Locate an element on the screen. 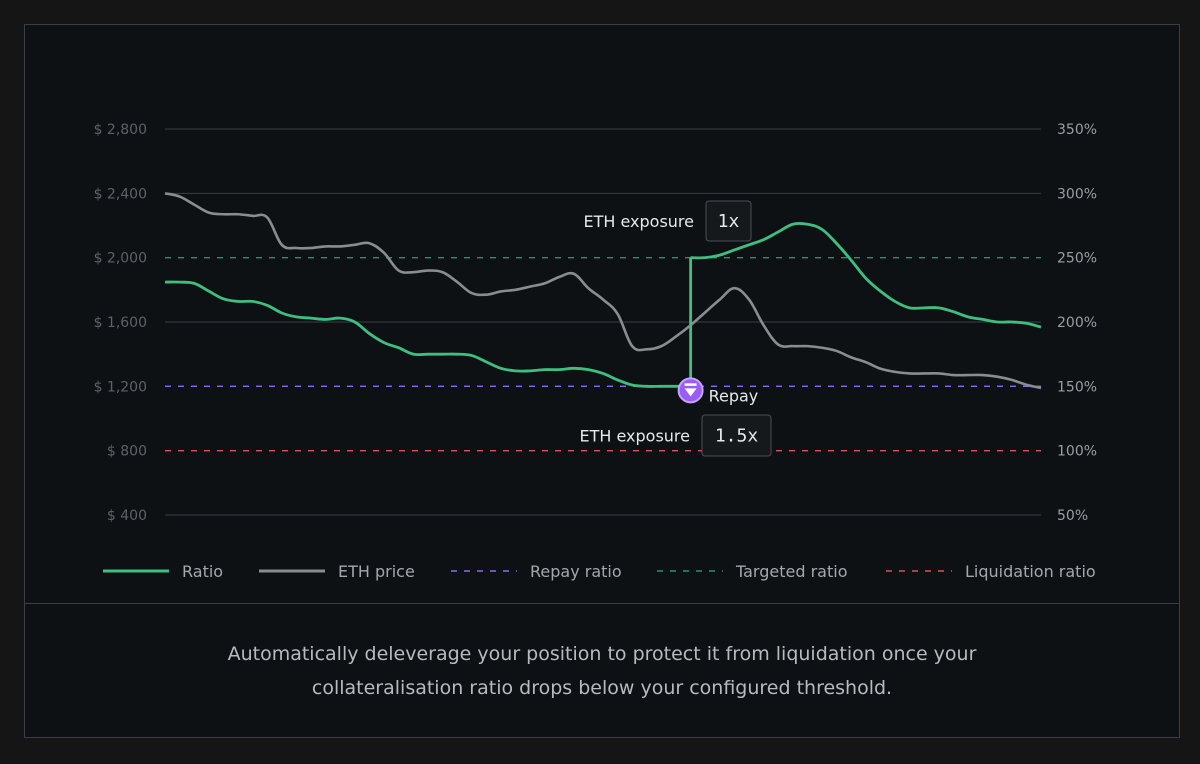 Image resolution: width=1200 pixels, height=764 pixels. y-left-tick-label: $ 1,200 is located at coordinates (120, 387).